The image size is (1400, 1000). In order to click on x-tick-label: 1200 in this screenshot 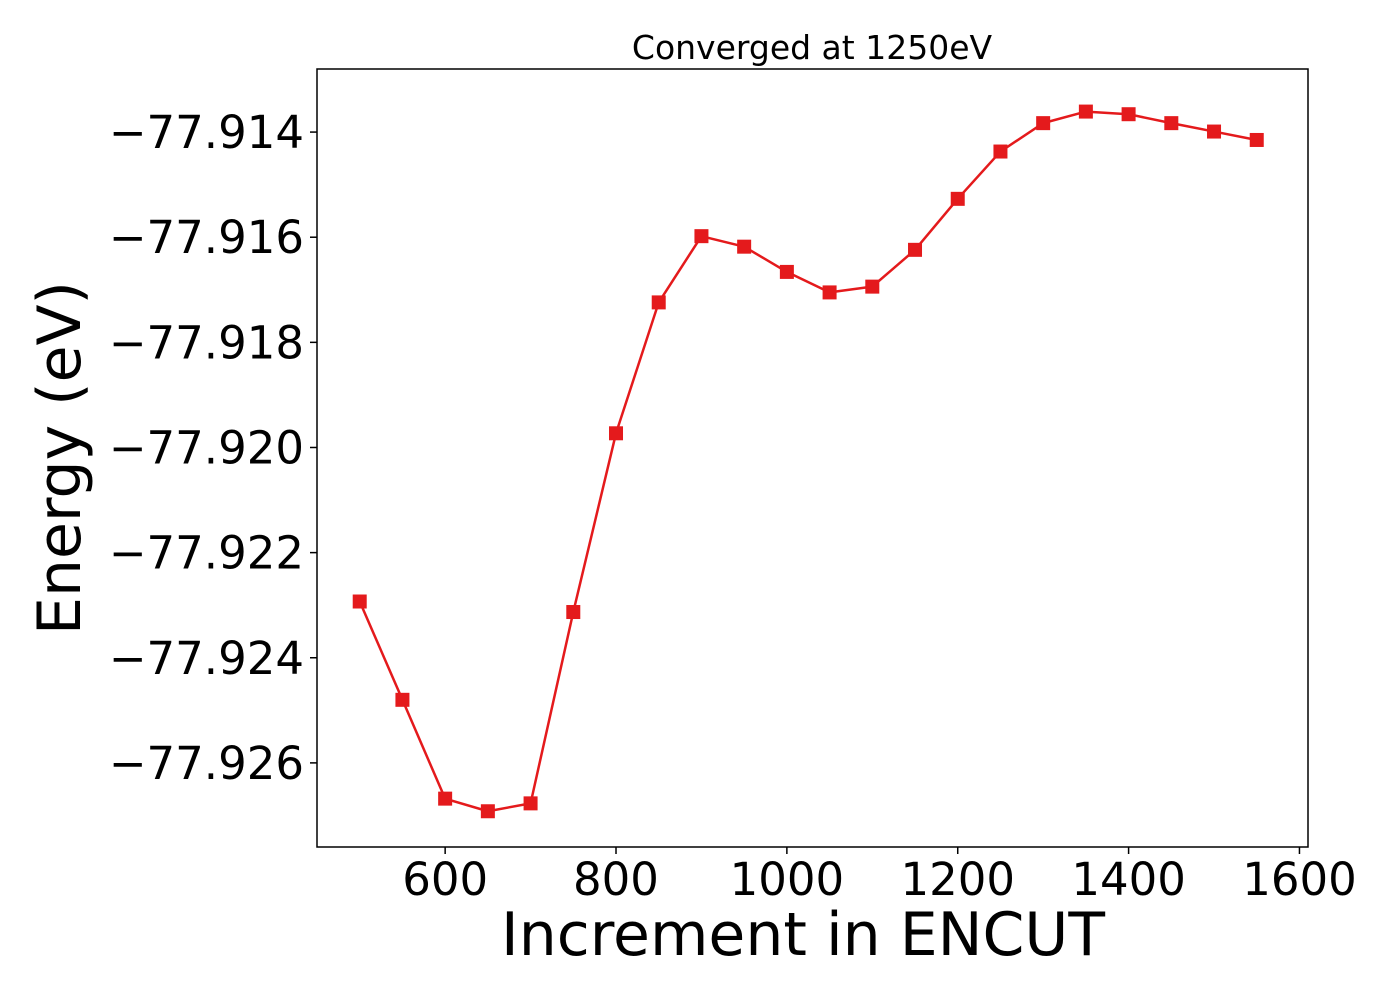, I will do `click(957, 879)`.